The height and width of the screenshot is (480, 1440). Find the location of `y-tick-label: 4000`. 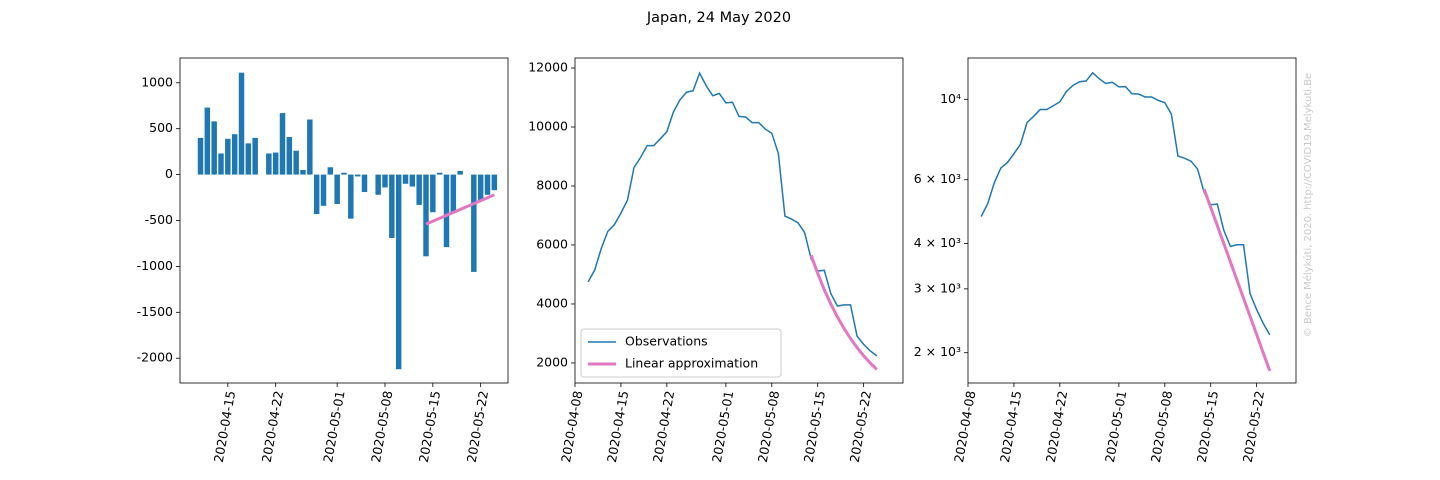

y-tick-label: 4000 is located at coordinates (552, 302).